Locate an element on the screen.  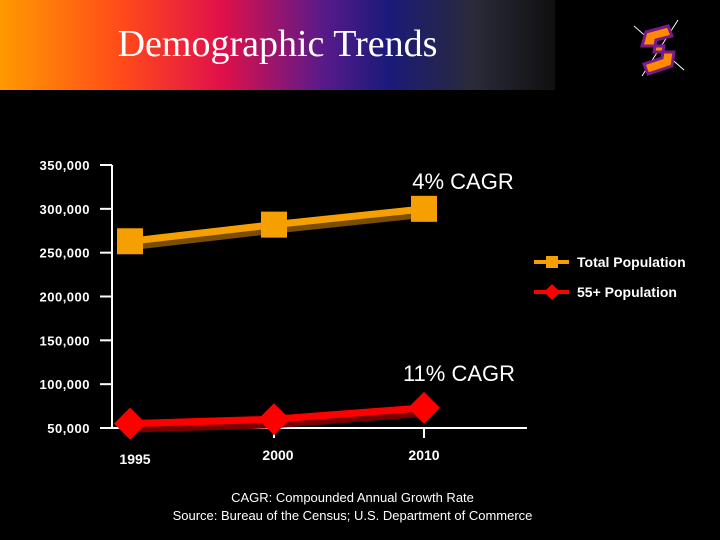
x-tick-label: 2010 is located at coordinates (423, 455).